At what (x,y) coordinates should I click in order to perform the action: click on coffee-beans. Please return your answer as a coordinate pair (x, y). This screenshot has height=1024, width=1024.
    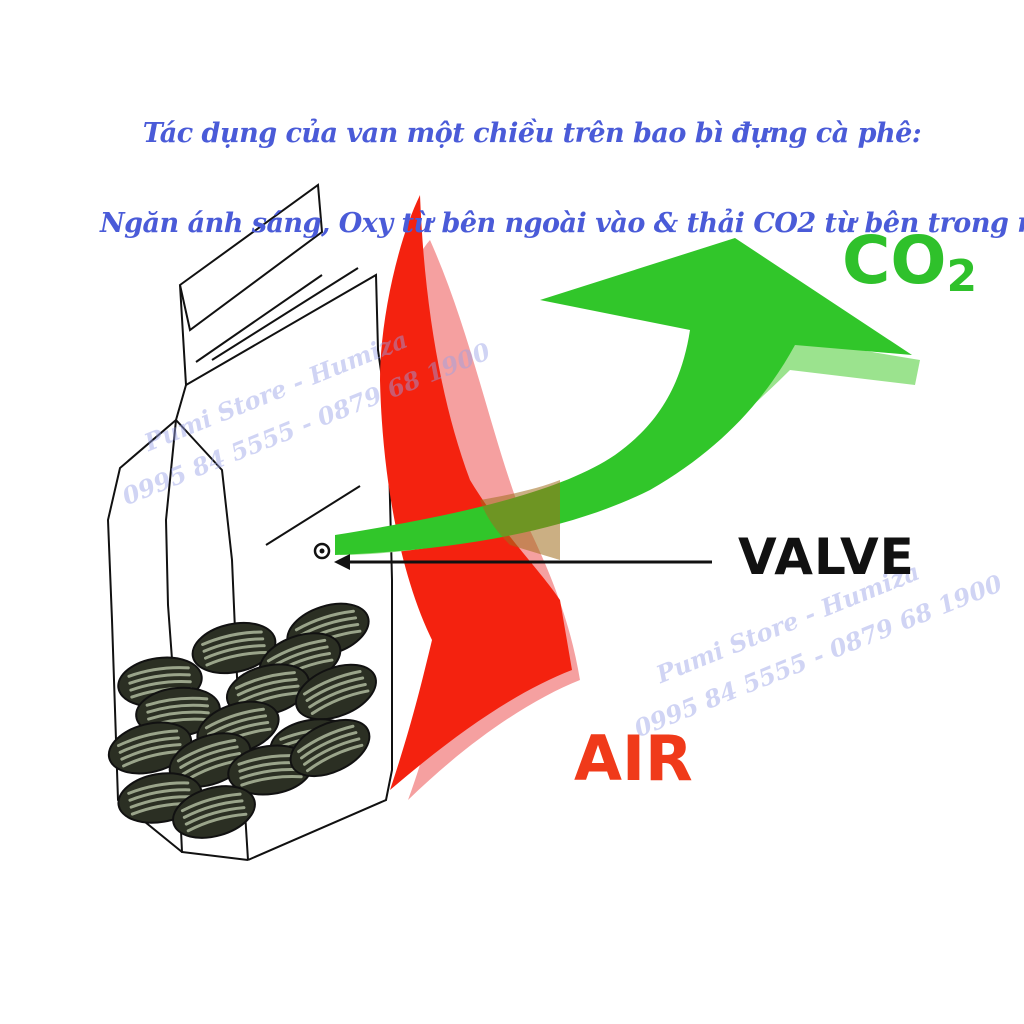
    Looking at the image, I should click on (243, 720).